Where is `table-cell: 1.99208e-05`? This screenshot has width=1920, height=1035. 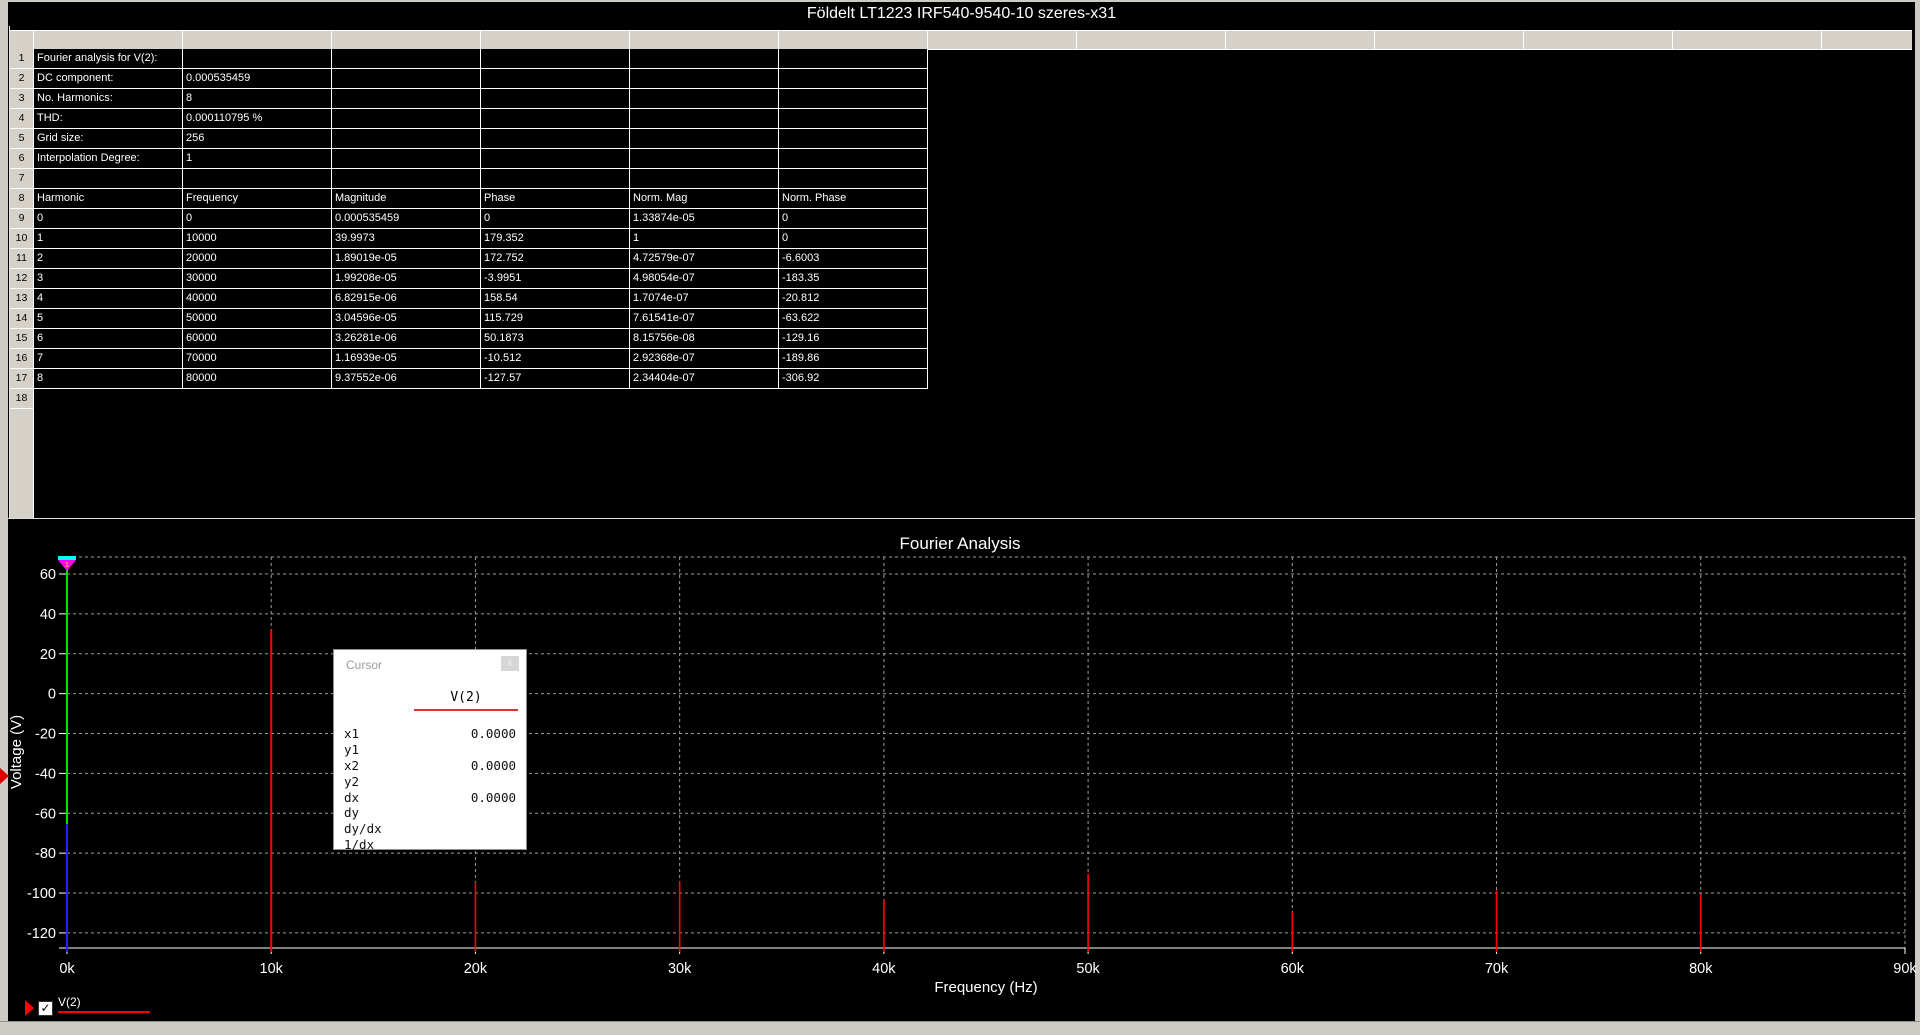
table-cell: 1.99208e-05 is located at coordinates (406, 278).